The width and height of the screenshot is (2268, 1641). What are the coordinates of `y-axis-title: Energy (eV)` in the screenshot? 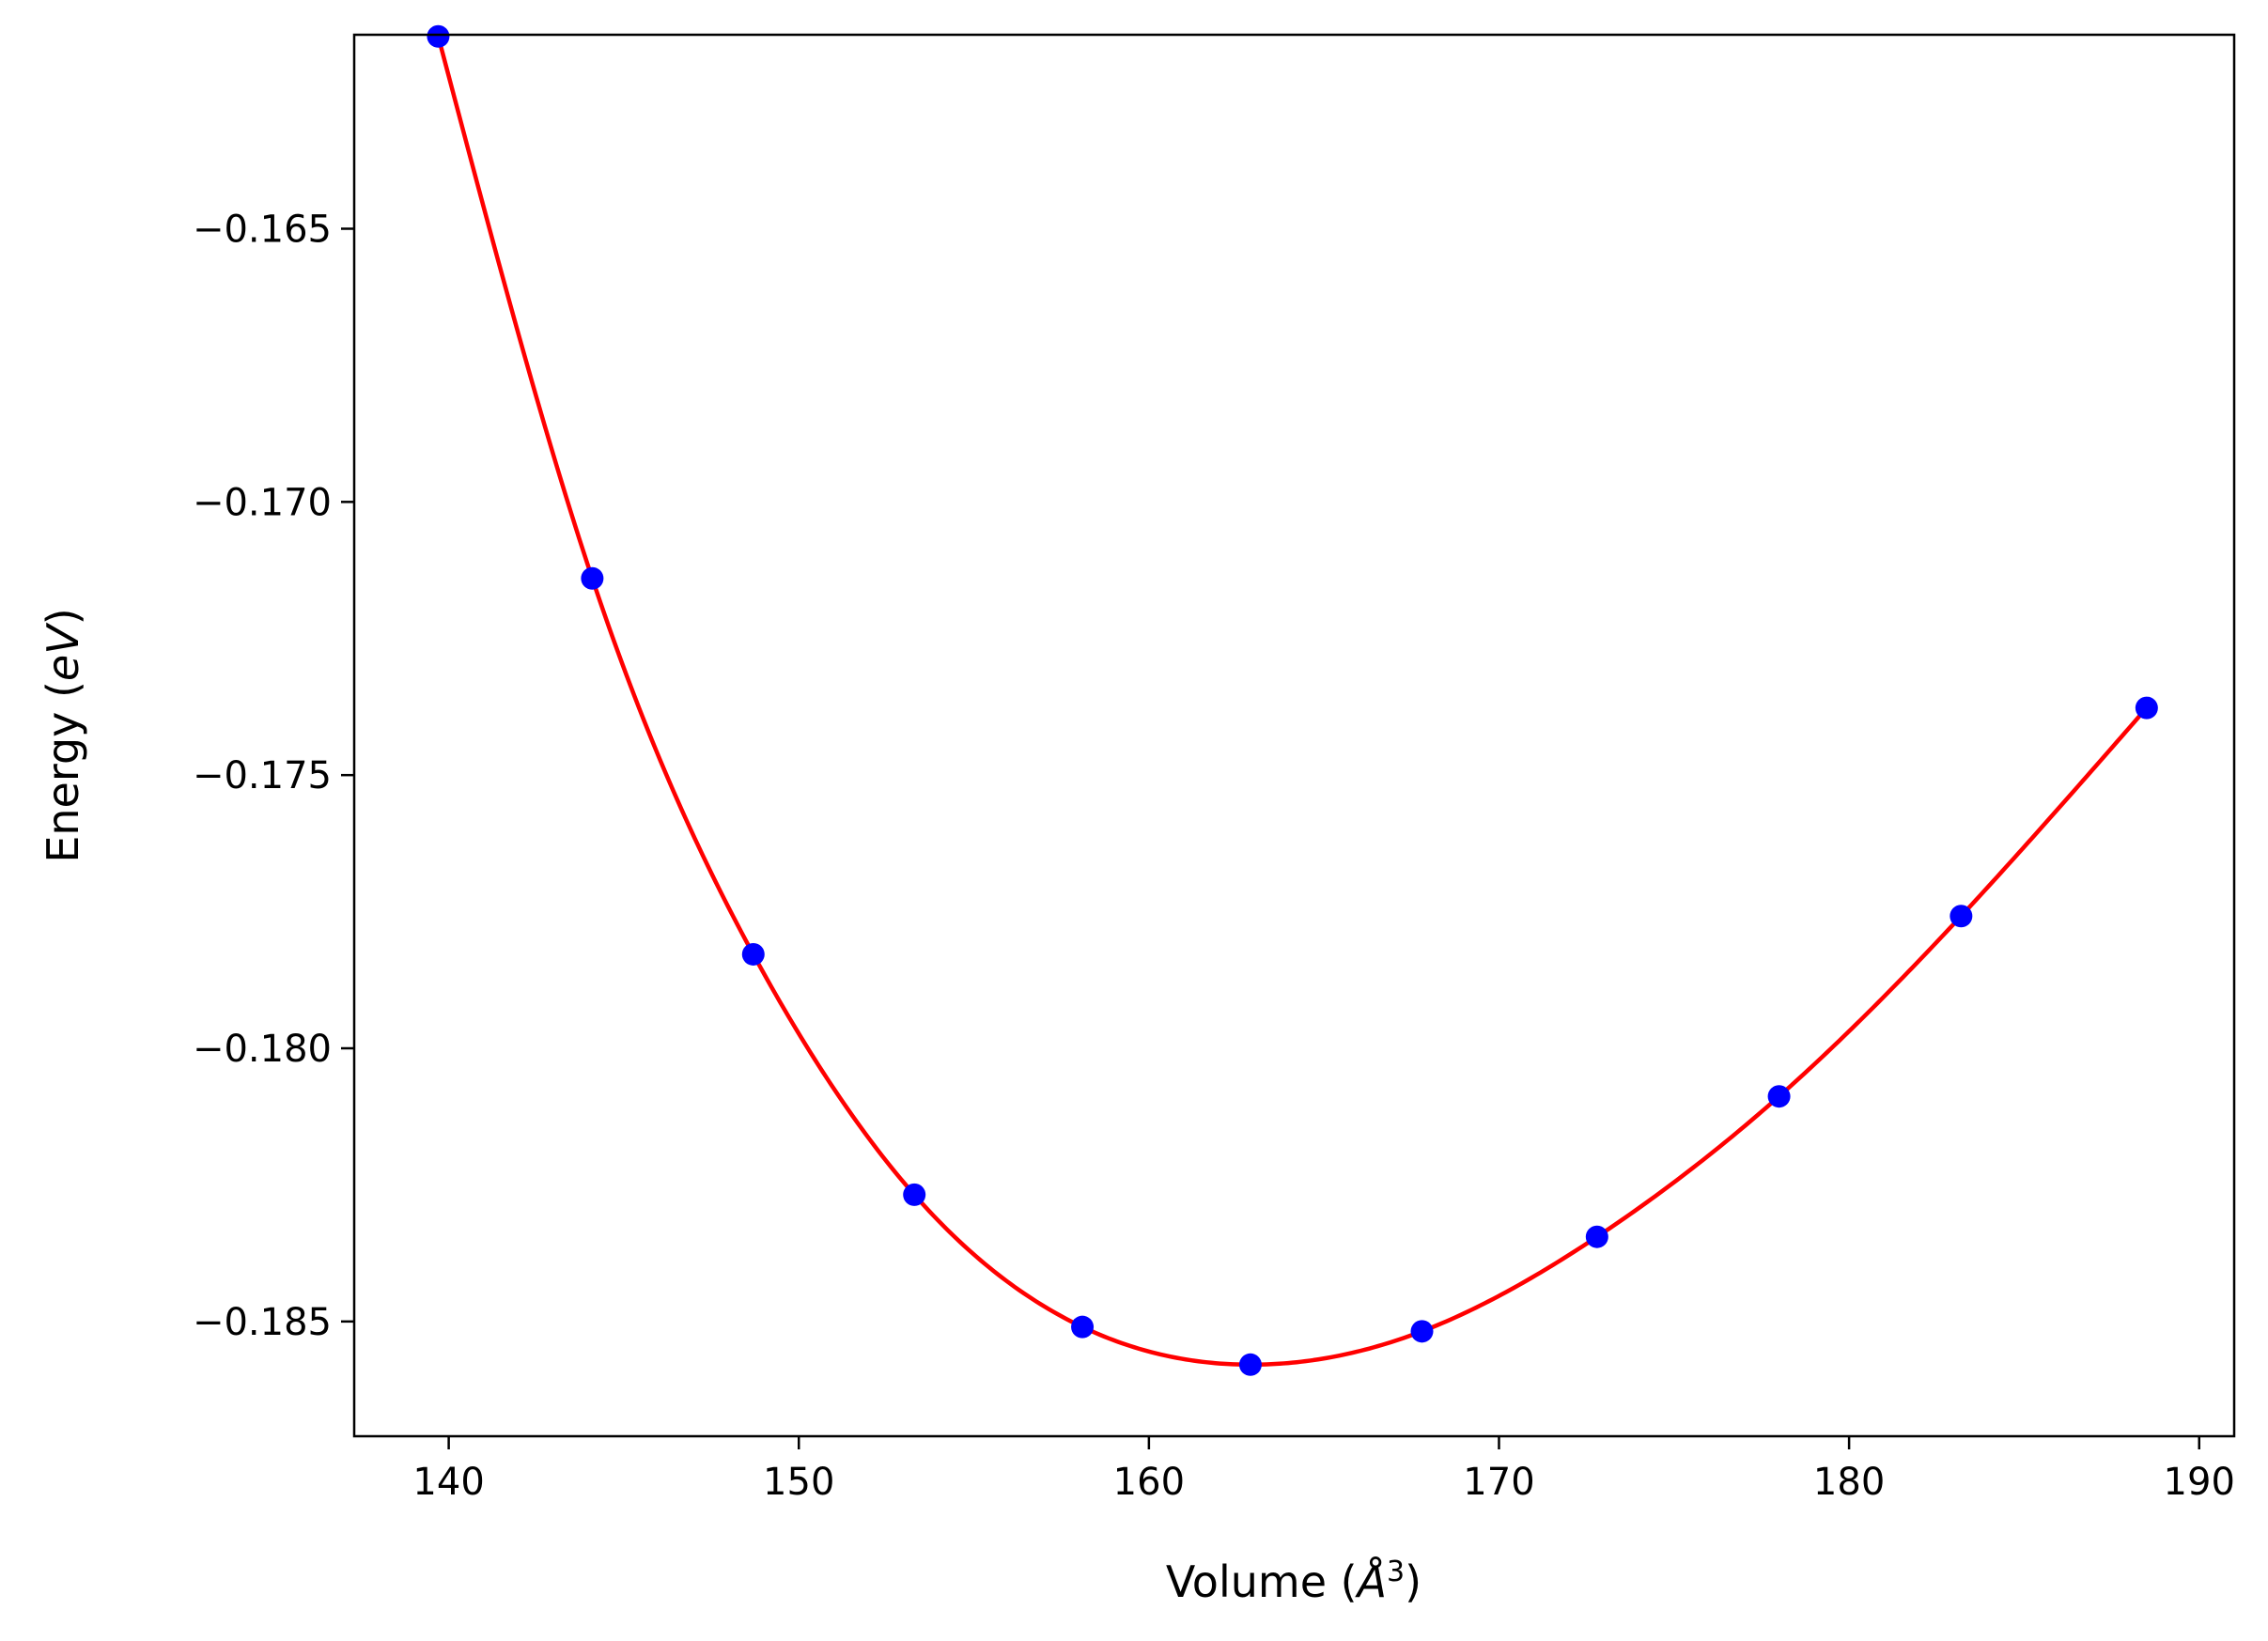 It's located at (63, 735).